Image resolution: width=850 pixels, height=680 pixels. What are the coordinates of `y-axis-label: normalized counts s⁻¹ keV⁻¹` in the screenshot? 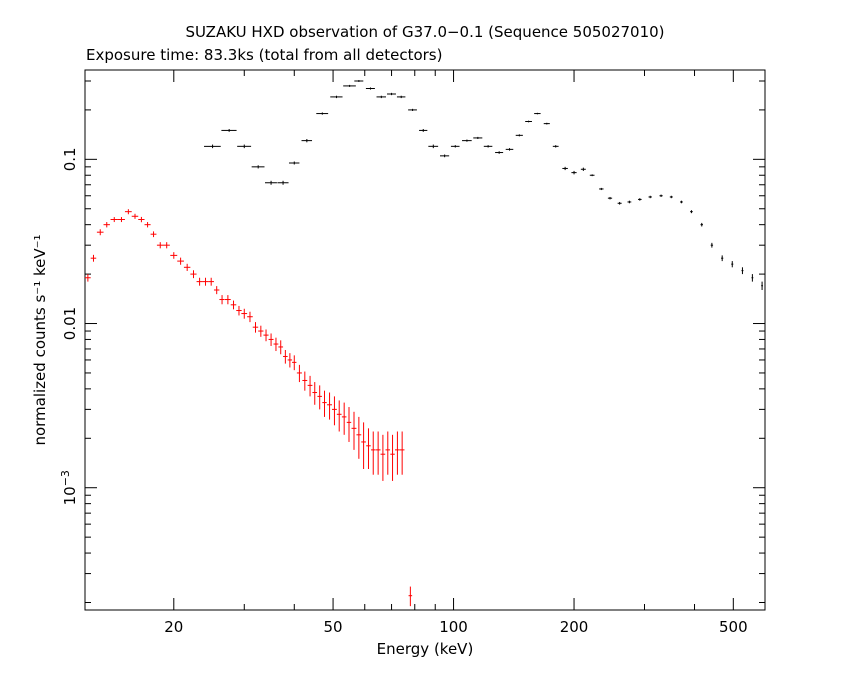 It's located at (40, 339).